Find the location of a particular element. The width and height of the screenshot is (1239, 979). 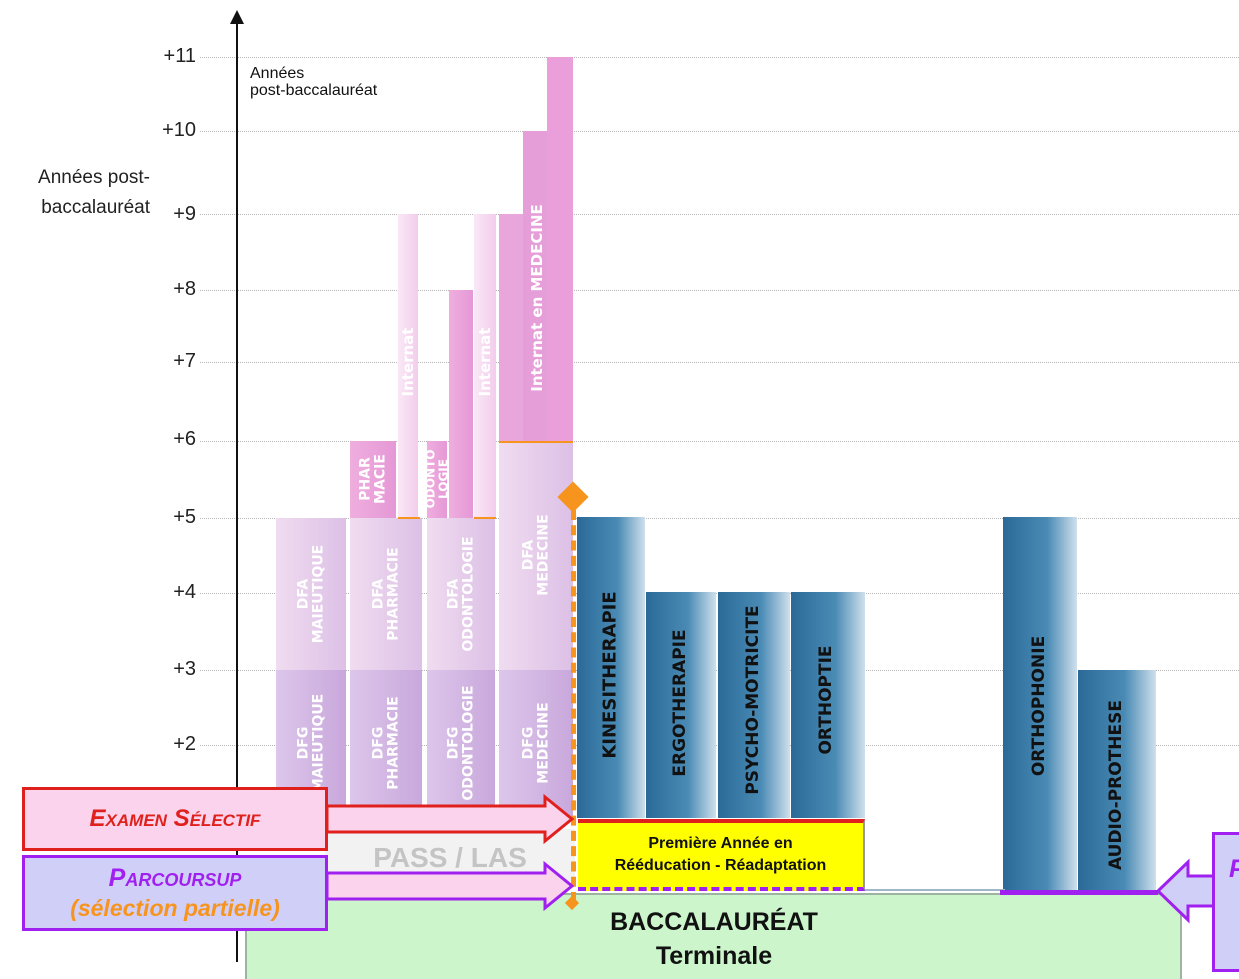

odontologie-upper-bar is located at coordinates (461, 404).